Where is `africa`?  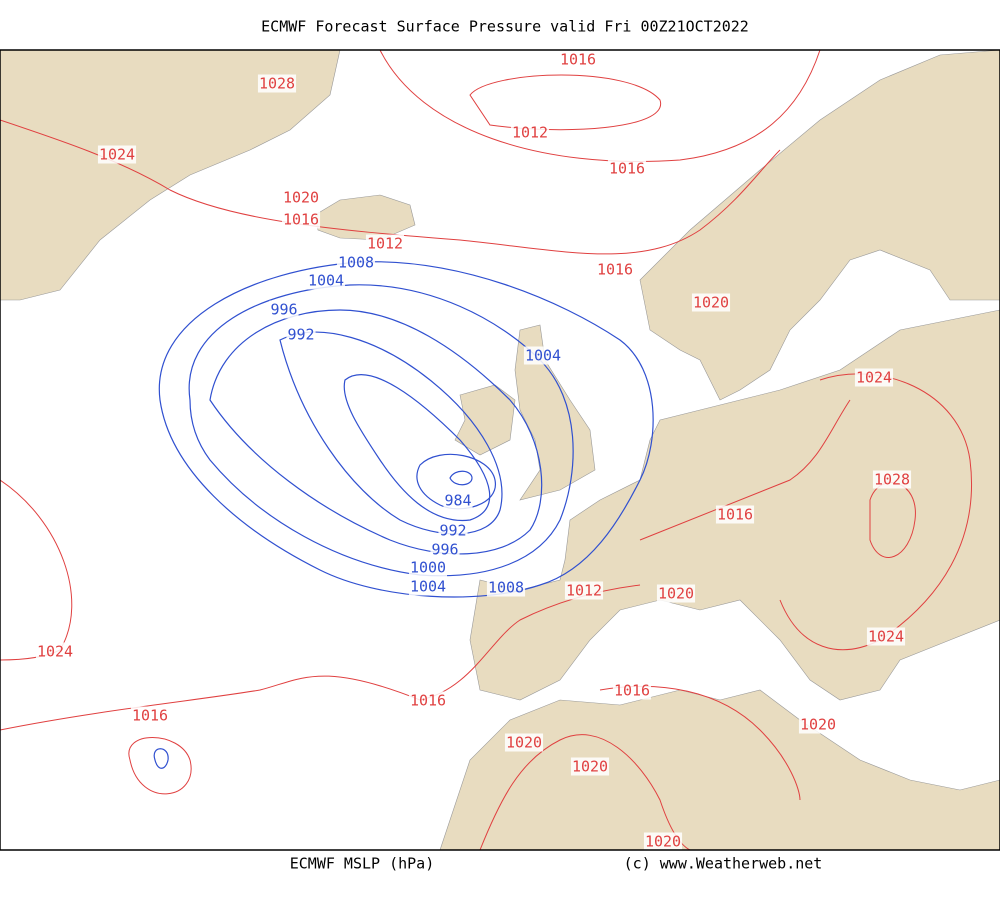
africa is located at coordinates (719, 770).